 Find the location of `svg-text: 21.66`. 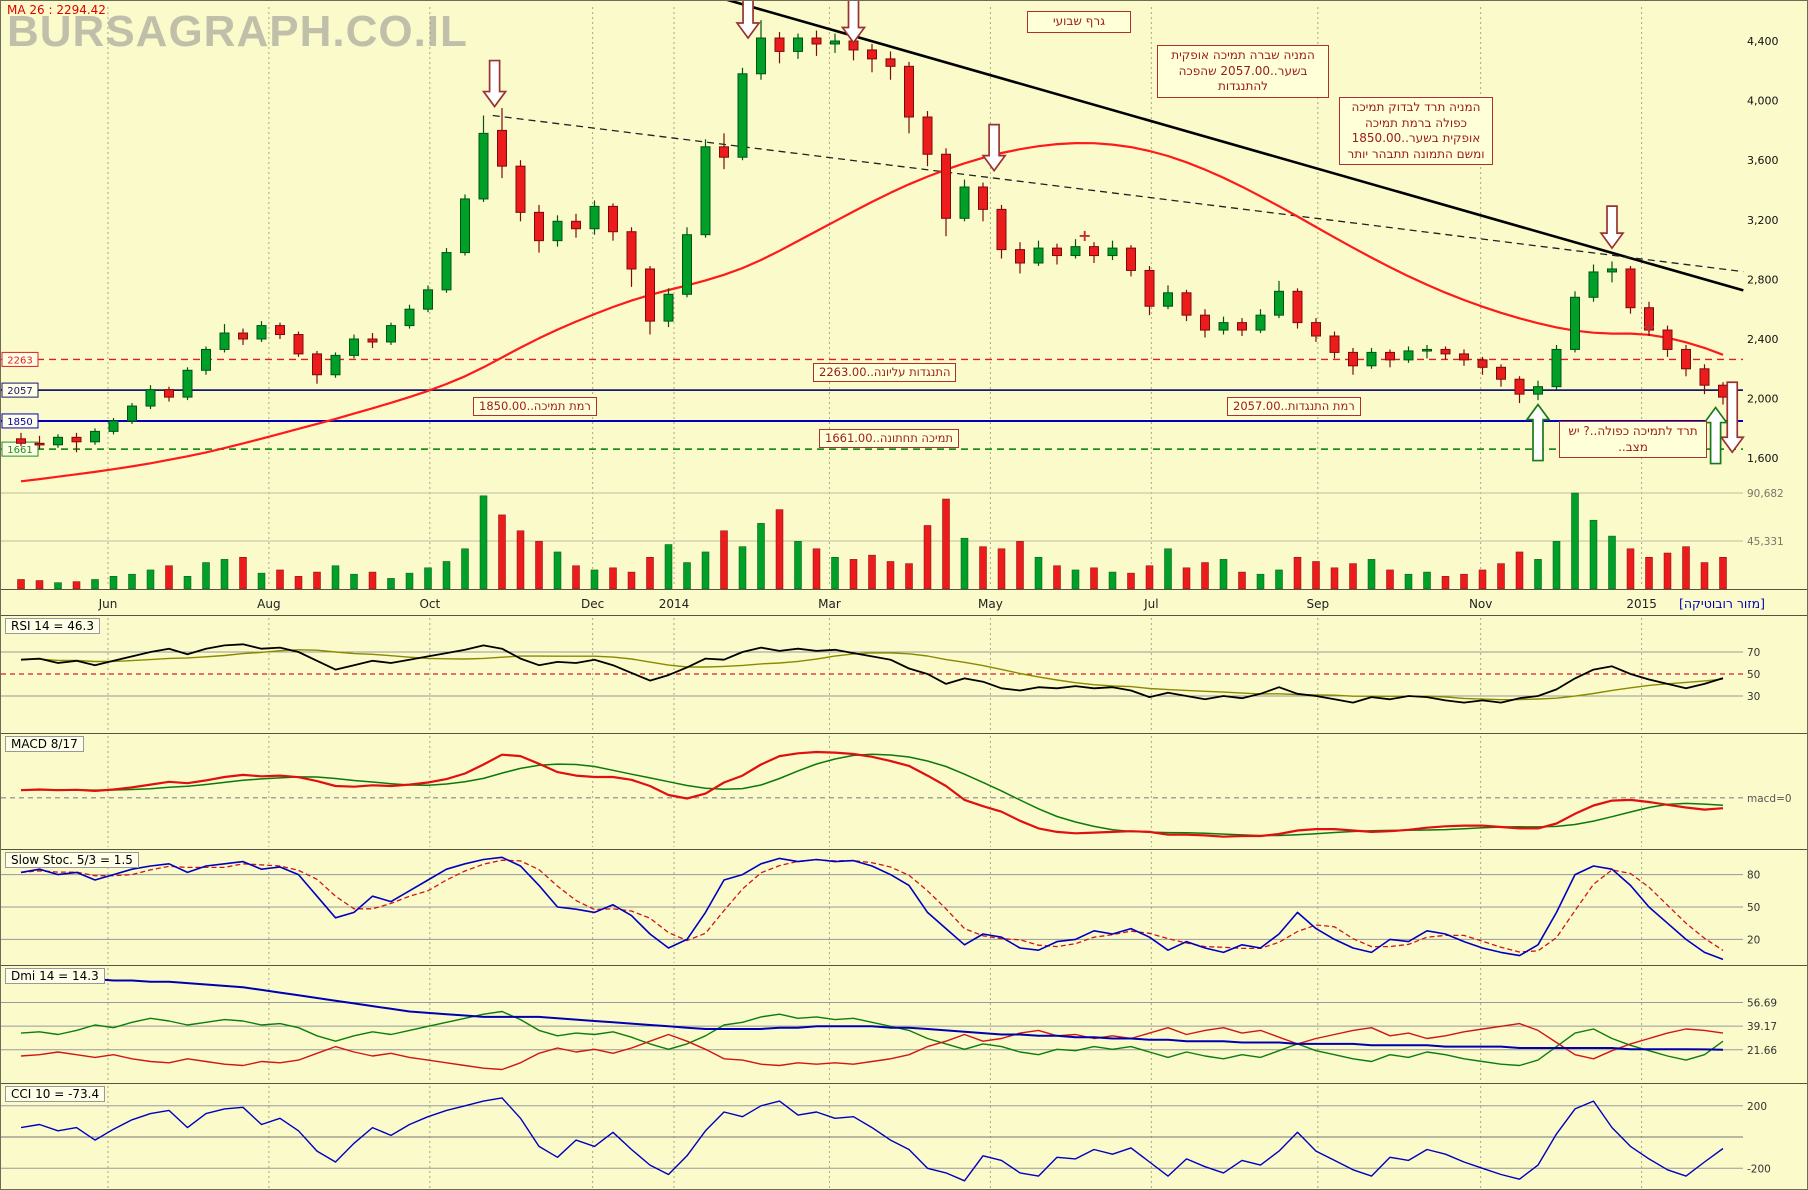

svg-text: 21.66 is located at coordinates (1762, 1051).